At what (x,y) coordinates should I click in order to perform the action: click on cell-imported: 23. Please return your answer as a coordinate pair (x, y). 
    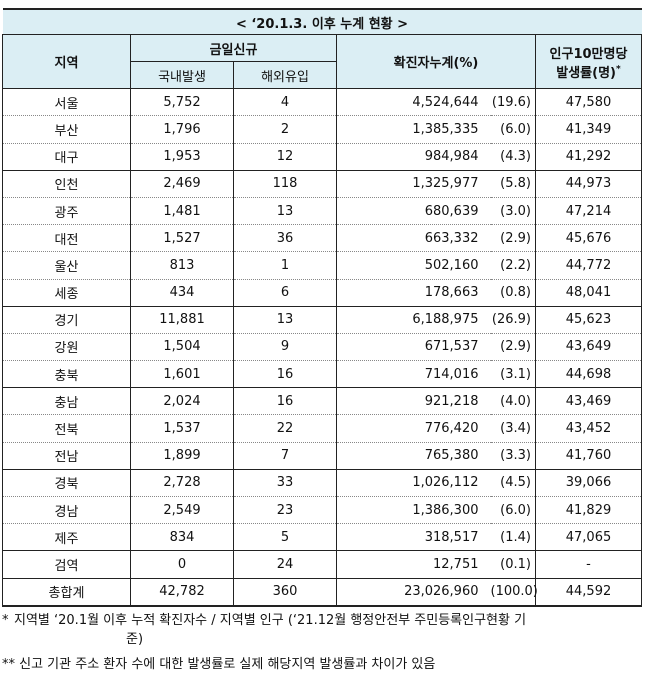
    Looking at the image, I should click on (285, 509).